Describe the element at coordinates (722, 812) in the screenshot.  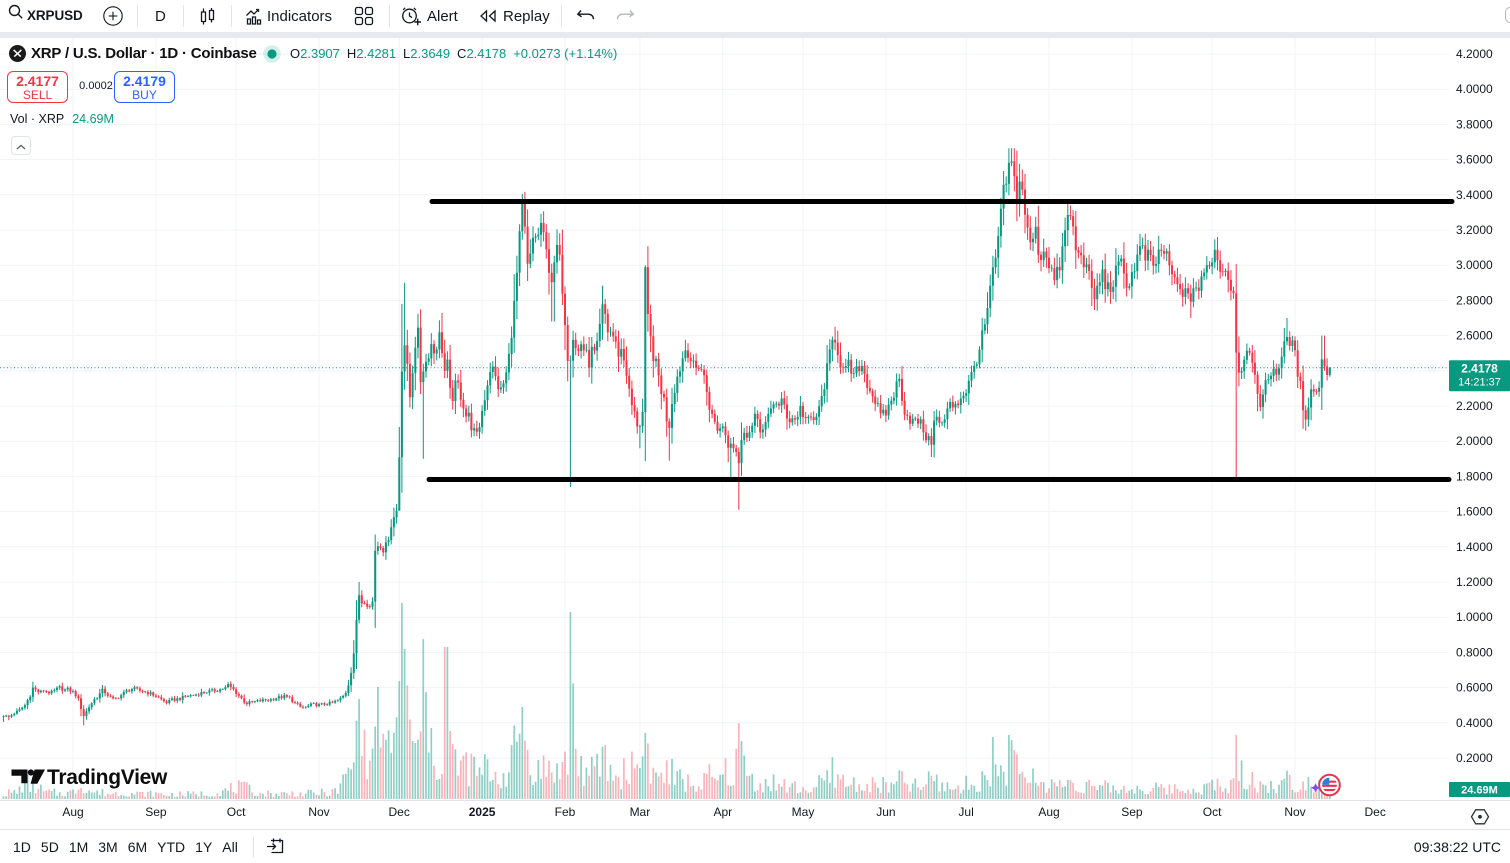
I see `svg-text: Apr` at that location.